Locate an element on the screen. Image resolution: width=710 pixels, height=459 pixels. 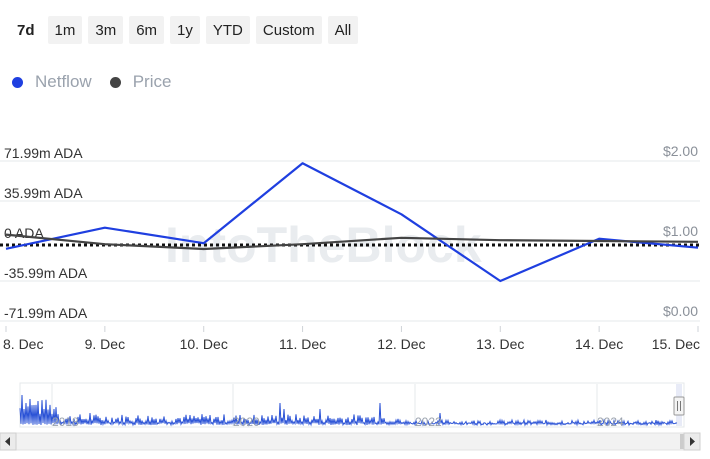
right-axis: $2.00 $1.00 $0.00 is located at coordinates (680, 231).